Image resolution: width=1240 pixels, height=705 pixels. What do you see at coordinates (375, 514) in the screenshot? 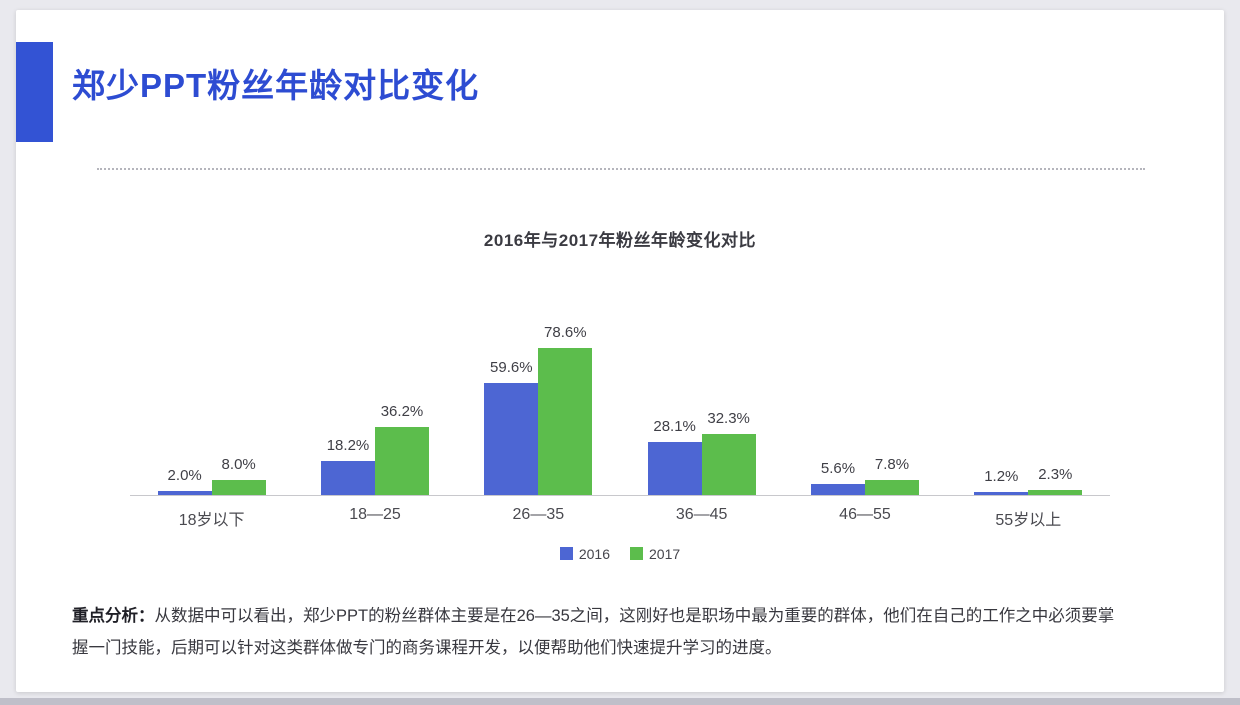
I see `x-axis-label: 18—25` at bounding box center [375, 514].